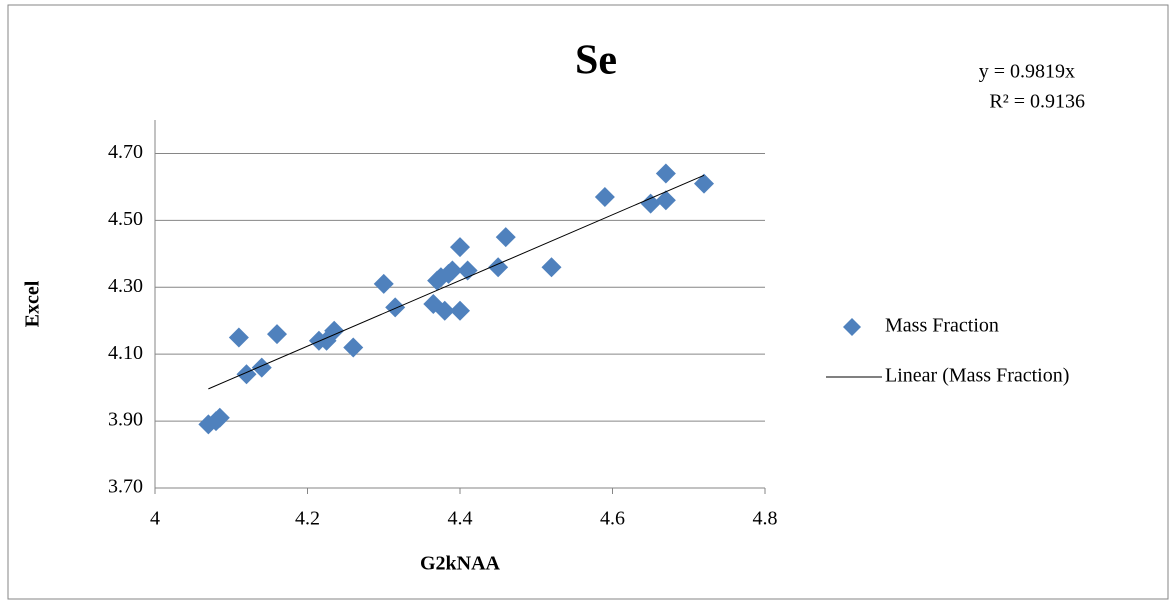 The image size is (1175, 605). Describe the element at coordinates (125, 353) in the screenshot. I see `y-tick-label: 4.10` at that location.